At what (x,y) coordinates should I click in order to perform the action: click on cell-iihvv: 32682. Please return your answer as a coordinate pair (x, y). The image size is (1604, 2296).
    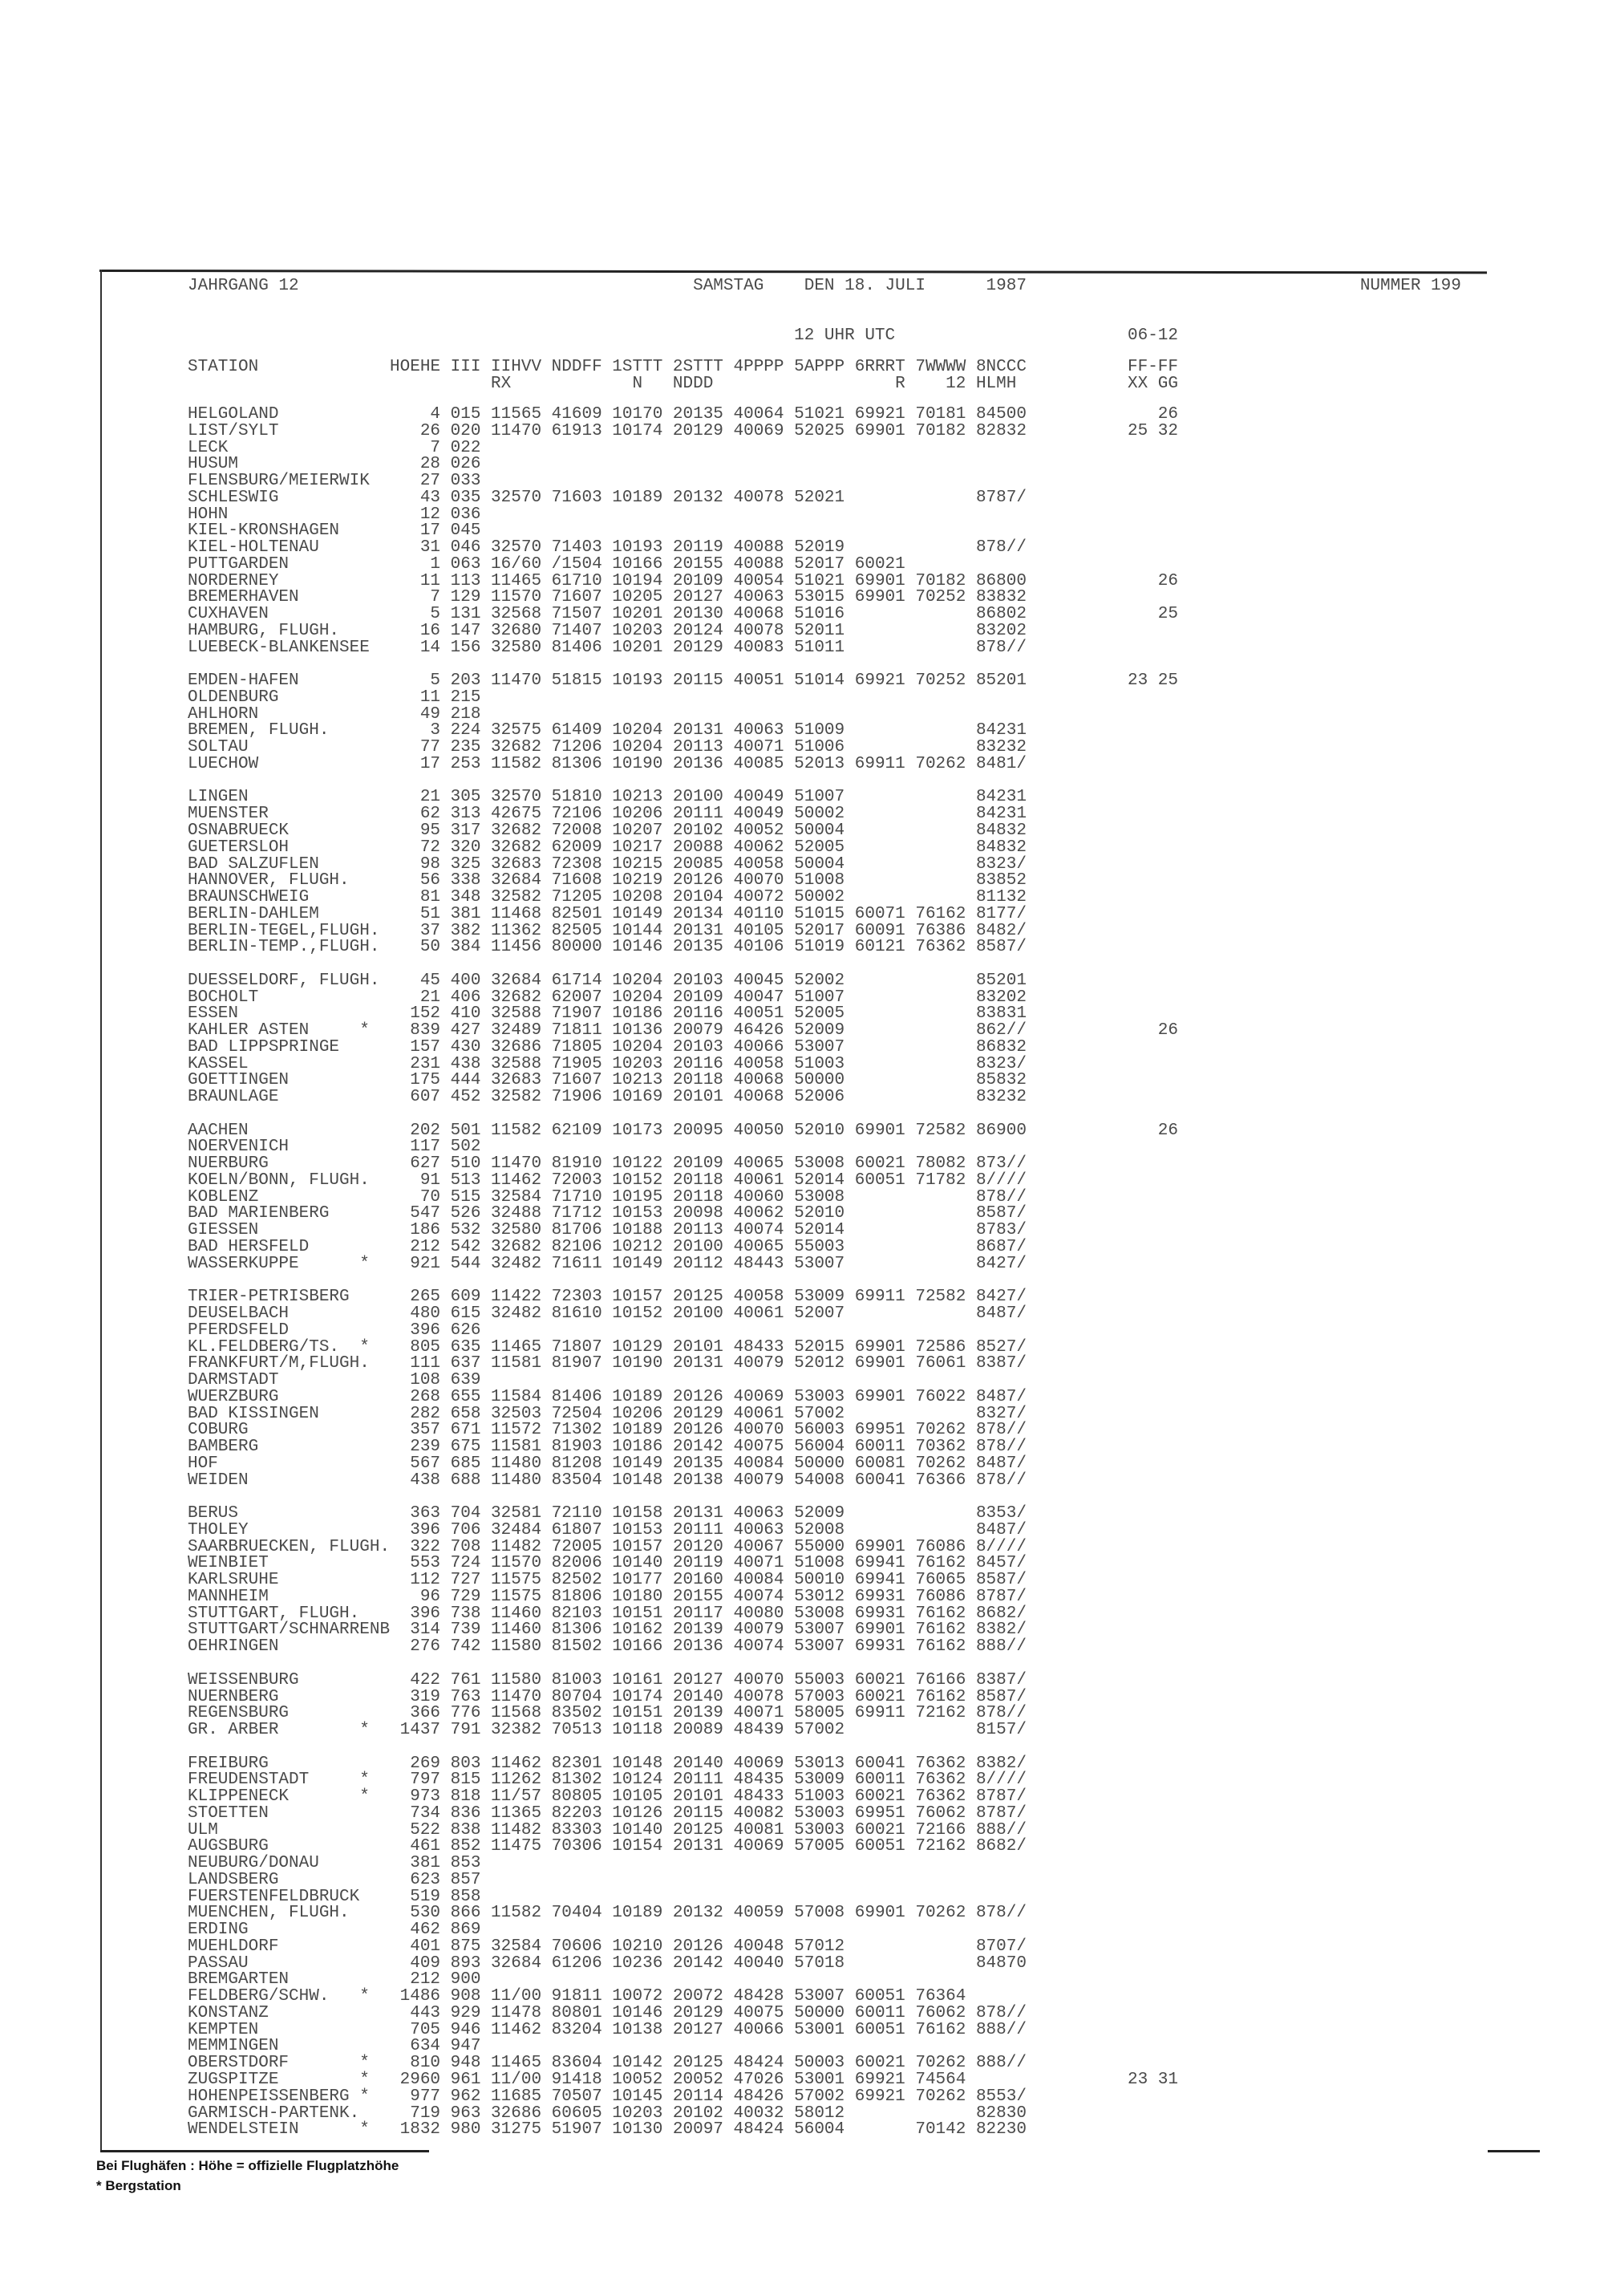
    Looking at the image, I should click on (516, 997).